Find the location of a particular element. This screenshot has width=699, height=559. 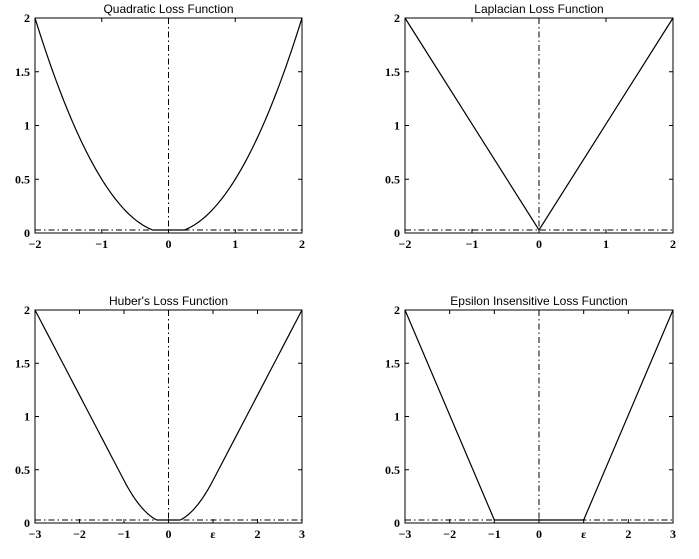

panel-title: Quadratic Loss Function is located at coordinates (168, 9).